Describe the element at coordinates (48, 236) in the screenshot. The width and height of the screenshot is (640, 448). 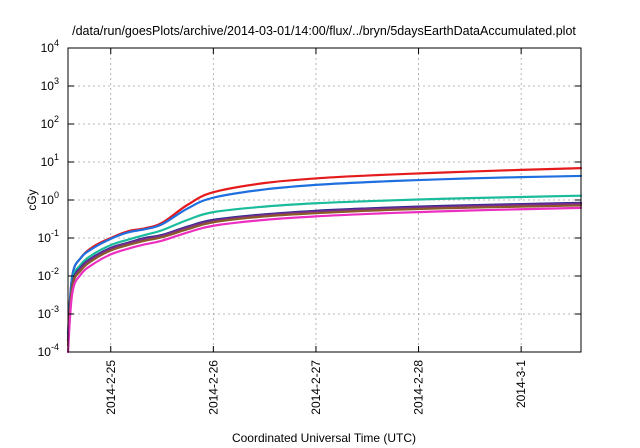
I see `y-tick-label: 10⁻¹` at that location.